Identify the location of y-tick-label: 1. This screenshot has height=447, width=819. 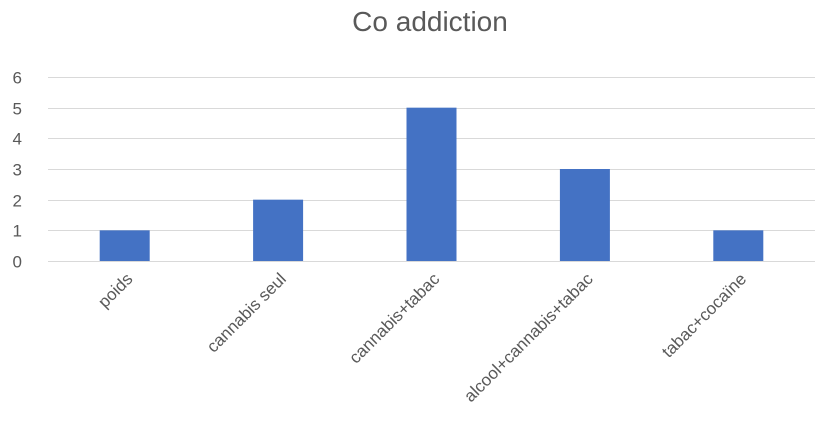
(17, 231).